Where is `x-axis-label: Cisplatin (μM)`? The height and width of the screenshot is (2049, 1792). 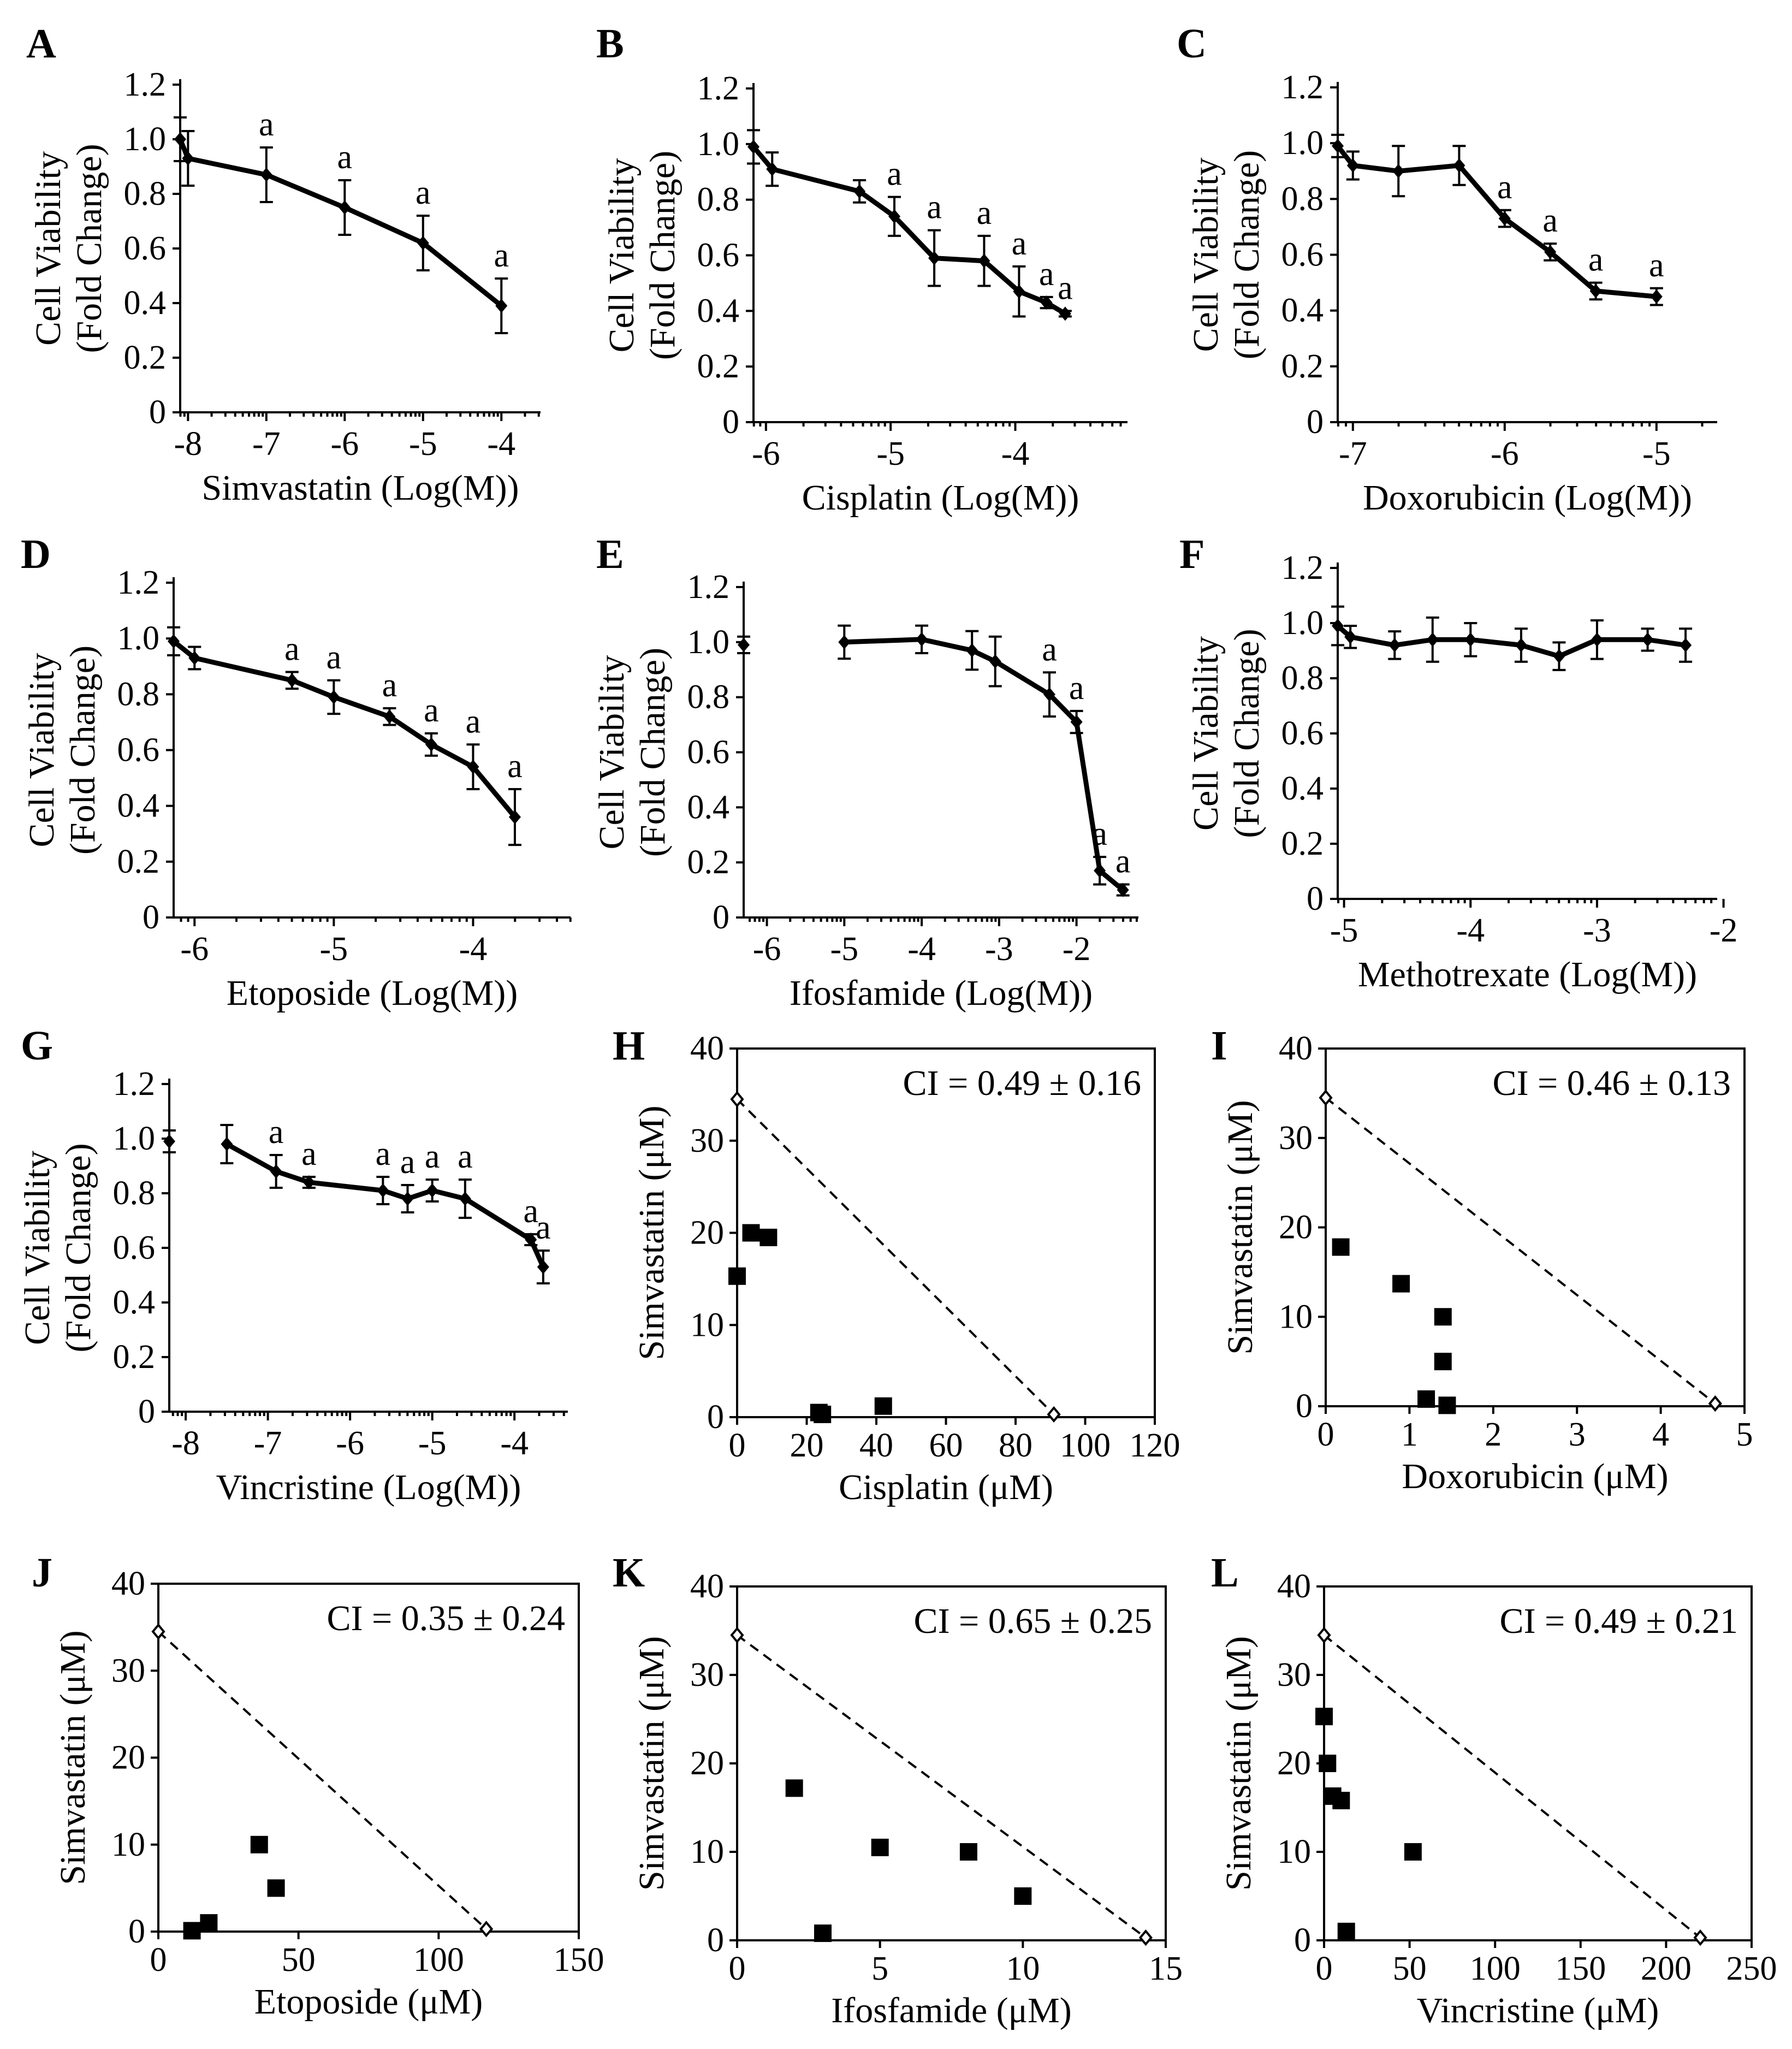
x-axis-label: Cisplatin (μM) is located at coordinates (946, 1487).